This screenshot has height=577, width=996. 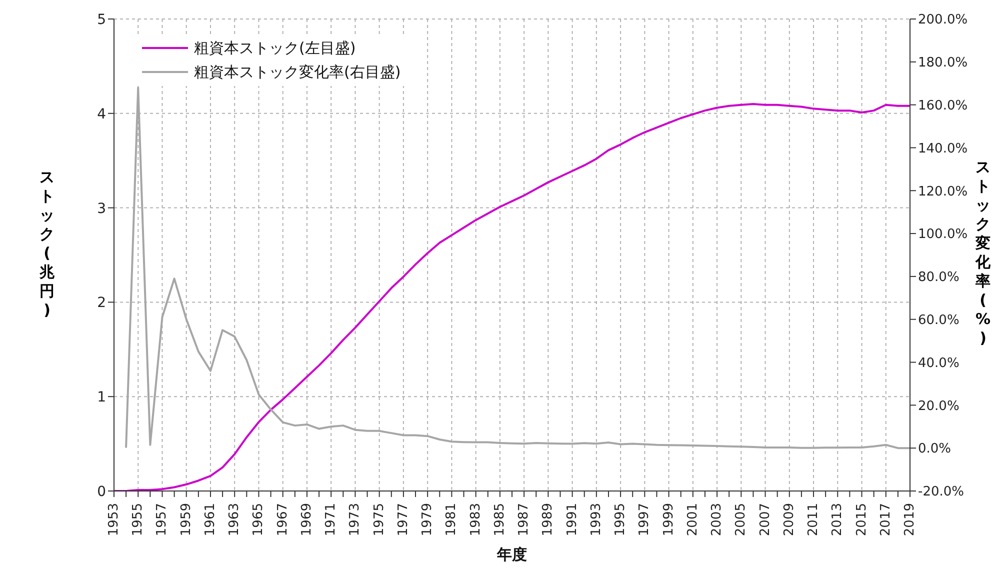 I want to click on x-tick-label: 1981, so click(x=452, y=519).